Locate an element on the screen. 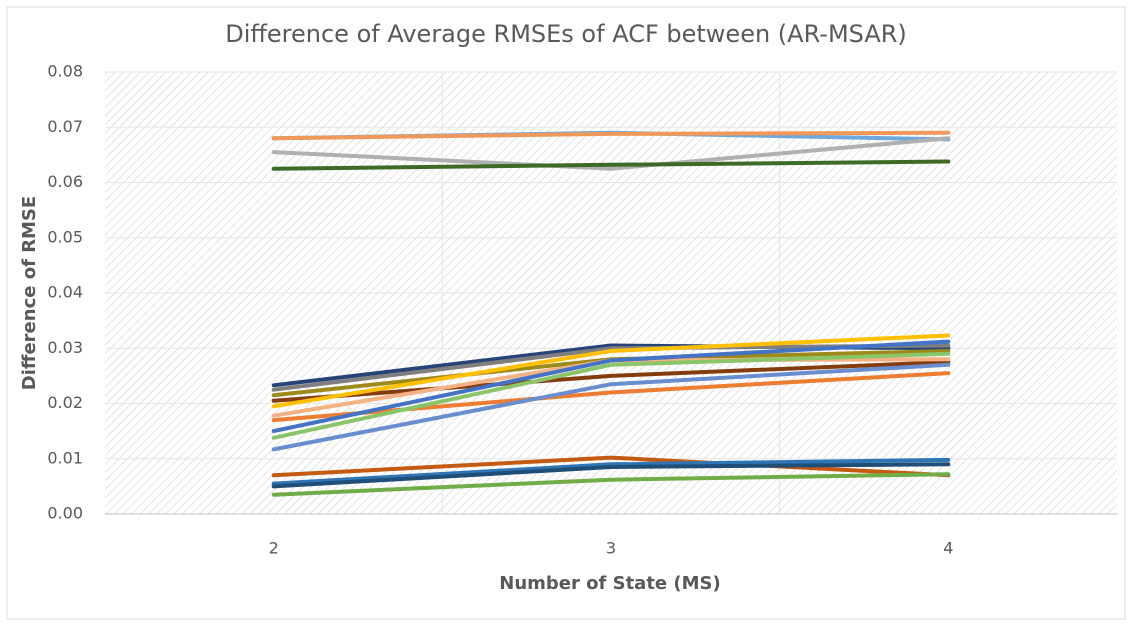 This screenshot has height=628, width=1133. y-tick-label: 0.06 is located at coordinates (65, 181).